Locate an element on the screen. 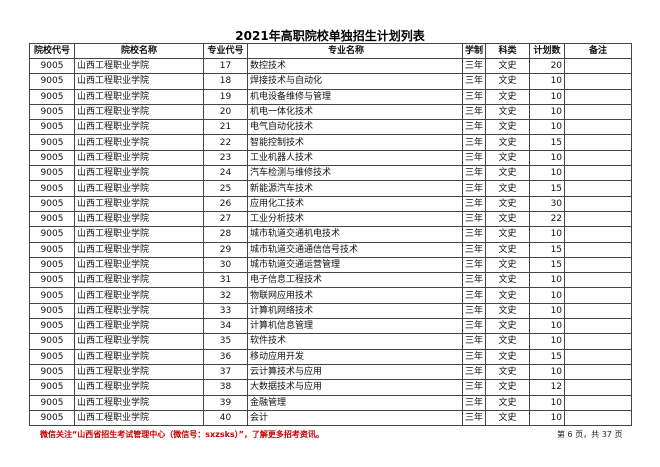 The image size is (660, 467). table-row: 9005 山西工程职业学院 33 计算机网络技术 三年 文史 10 is located at coordinates (331, 311).